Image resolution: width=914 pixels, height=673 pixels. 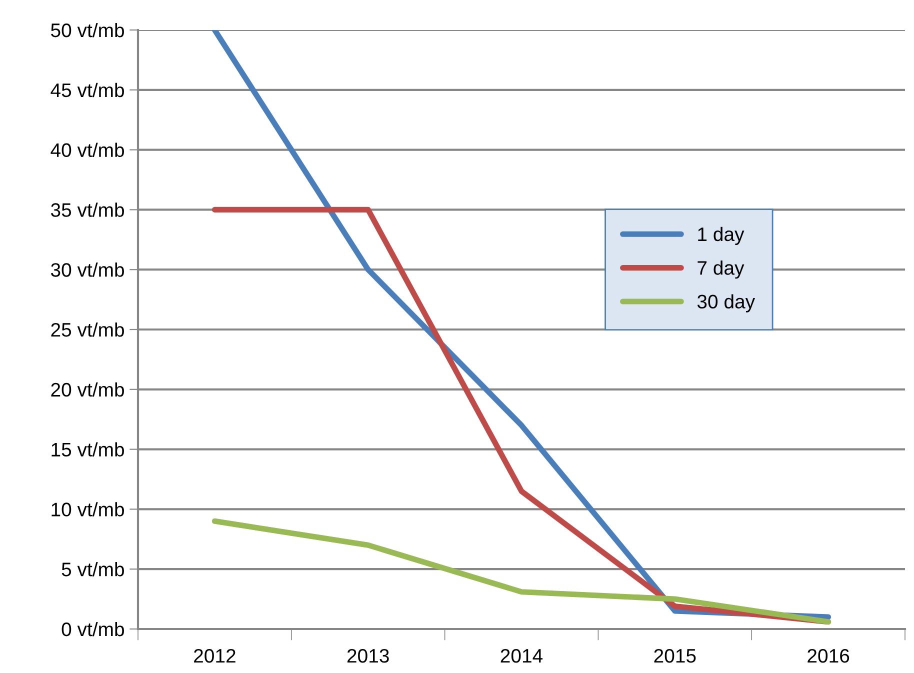 I want to click on y-tick-label: 25 vt/mb, so click(x=87, y=329).